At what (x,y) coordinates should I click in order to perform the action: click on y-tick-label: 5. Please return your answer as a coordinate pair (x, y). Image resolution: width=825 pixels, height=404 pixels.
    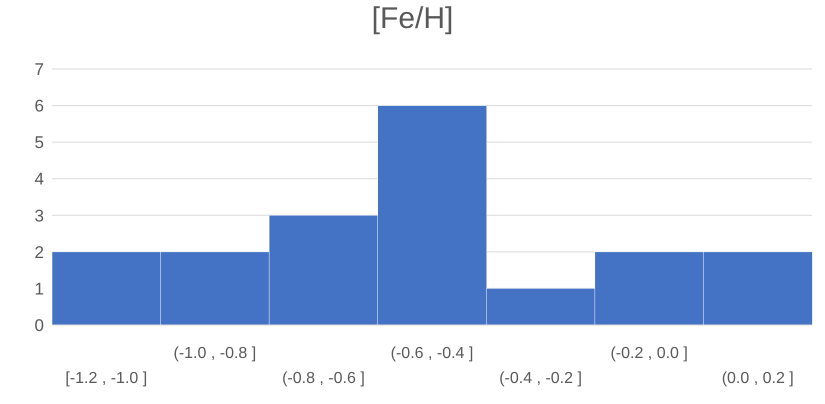
    Looking at the image, I should click on (39, 142).